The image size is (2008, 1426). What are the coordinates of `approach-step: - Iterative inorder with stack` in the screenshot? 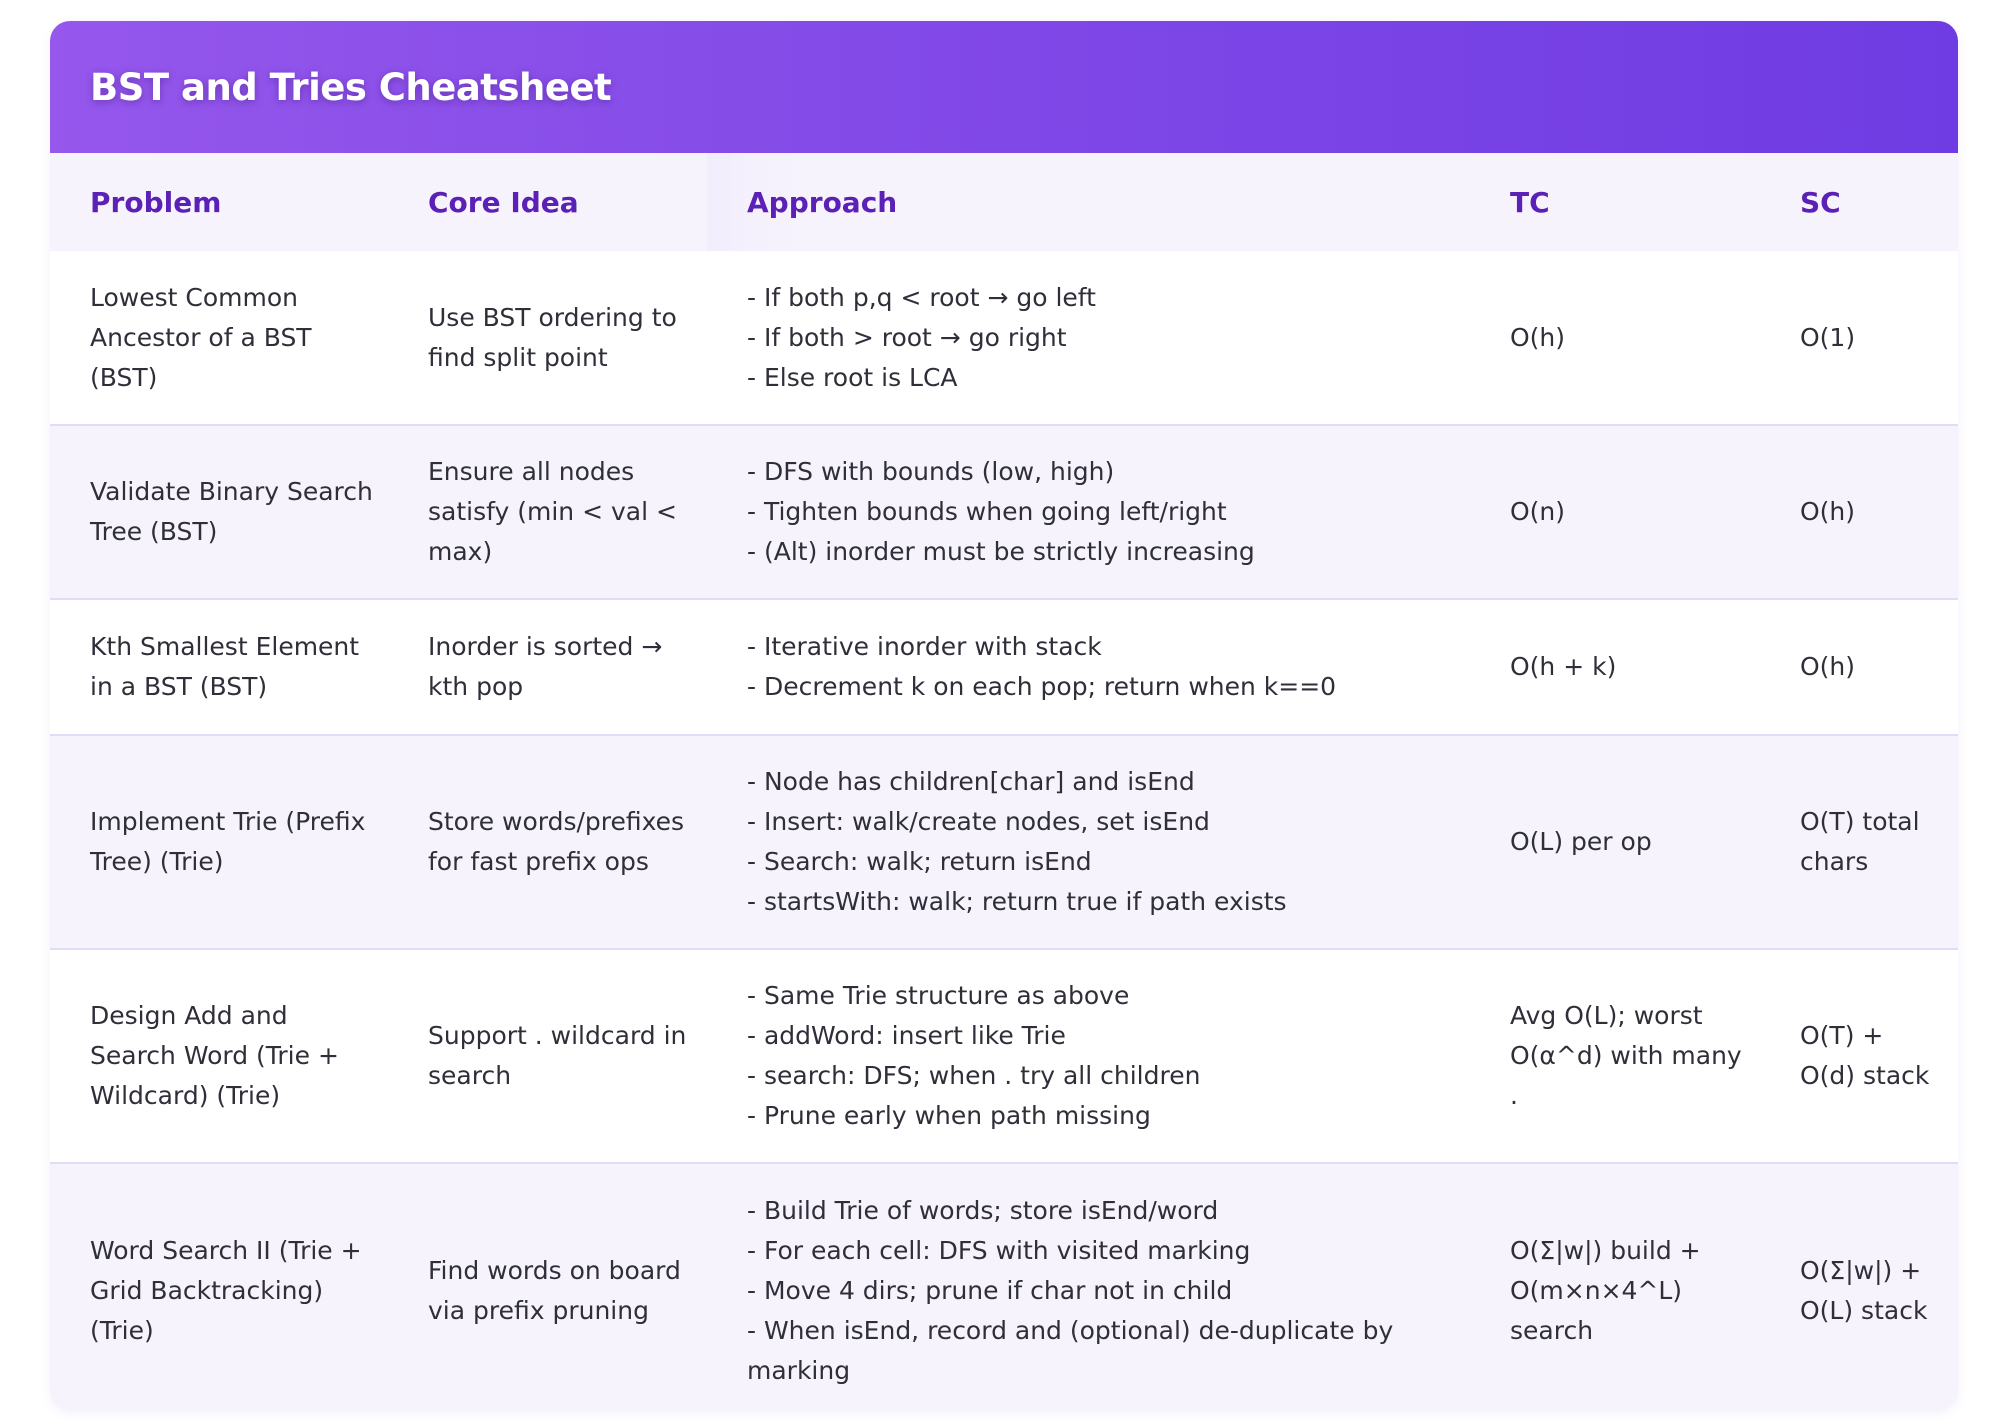 It's located at (924, 646).